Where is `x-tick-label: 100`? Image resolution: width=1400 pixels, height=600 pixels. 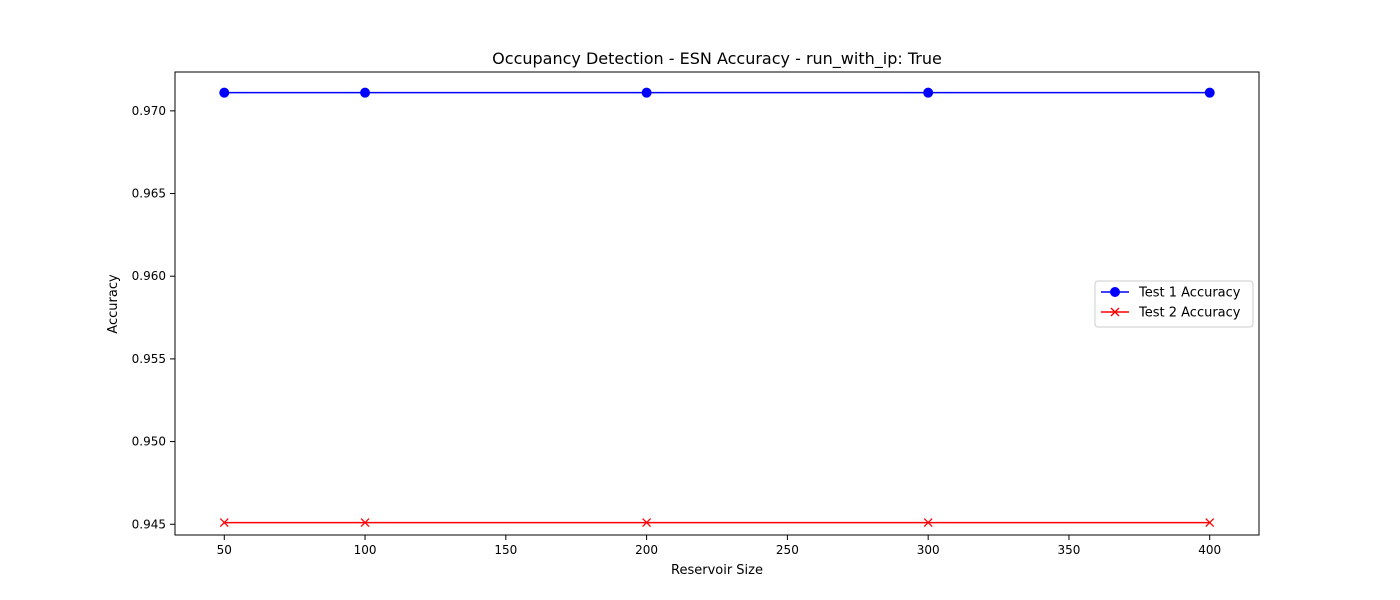
x-tick-label: 100 is located at coordinates (365, 550).